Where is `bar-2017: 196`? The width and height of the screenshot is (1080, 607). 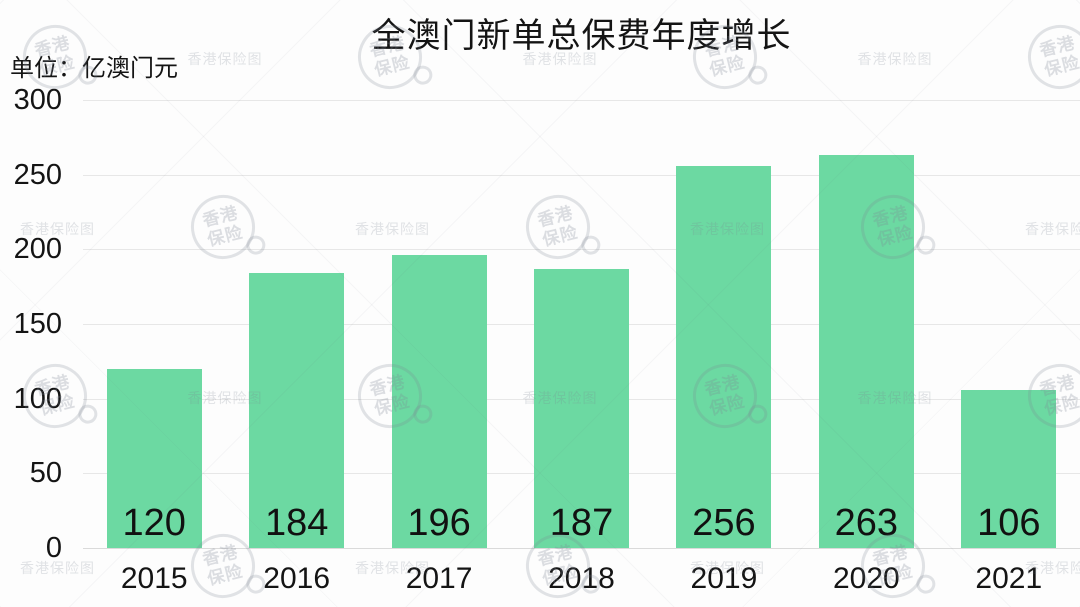
bar-2017: 196 is located at coordinates (439, 401).